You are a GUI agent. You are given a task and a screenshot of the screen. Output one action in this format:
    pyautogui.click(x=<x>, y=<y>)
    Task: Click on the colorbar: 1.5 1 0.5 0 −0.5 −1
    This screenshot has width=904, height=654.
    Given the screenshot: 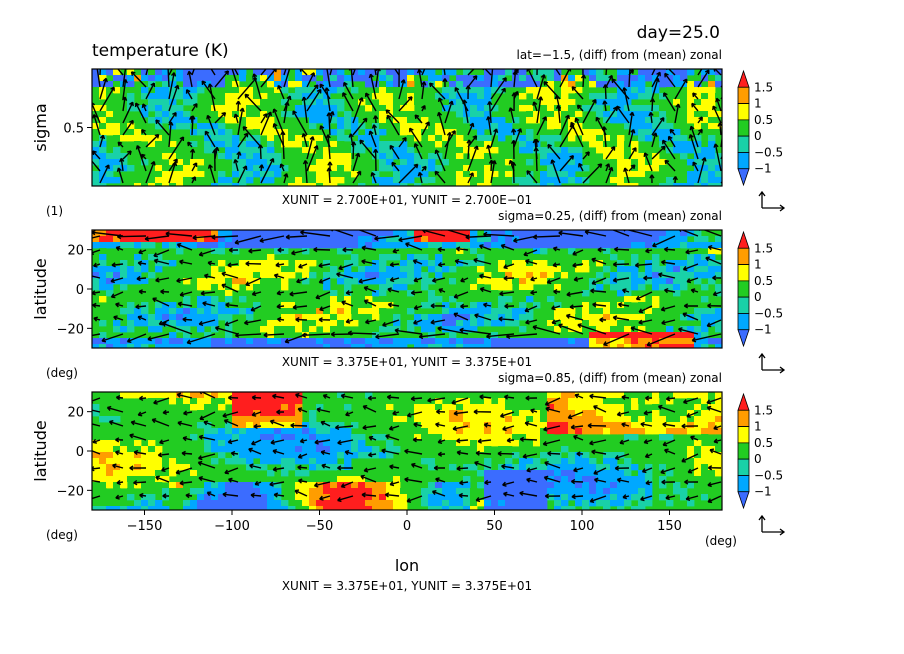 What is the action you would take?
    pyautogui.click(x=760, y=128)
    